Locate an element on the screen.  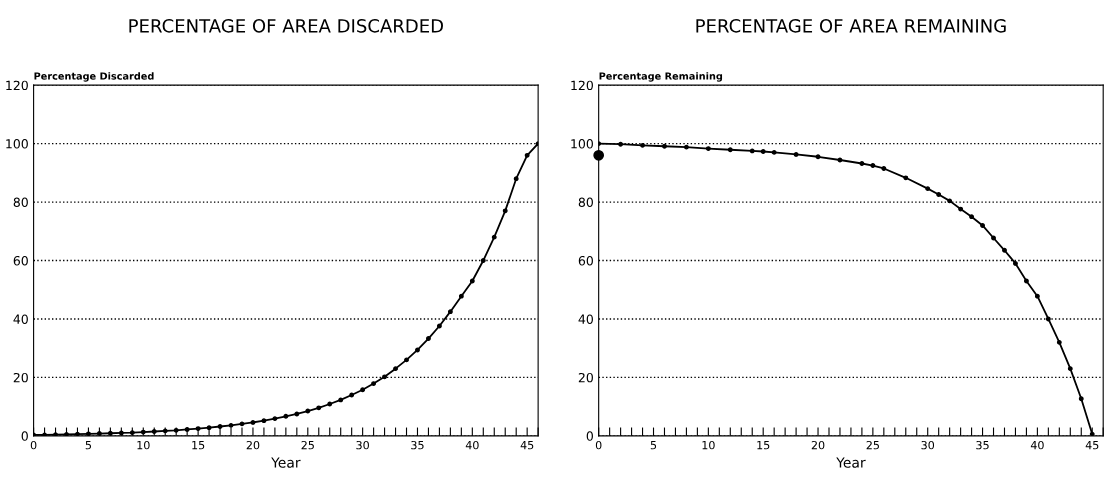
y-tick-label: 40 is located at coordinates (585, 319).